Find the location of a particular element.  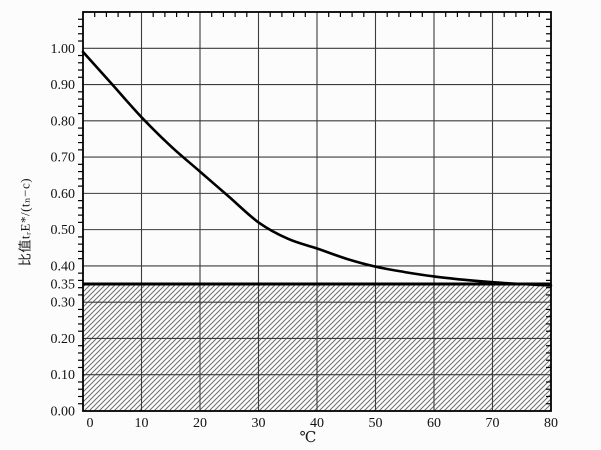

y-tick-label: 0.10 is located at coordinates (63, 375).